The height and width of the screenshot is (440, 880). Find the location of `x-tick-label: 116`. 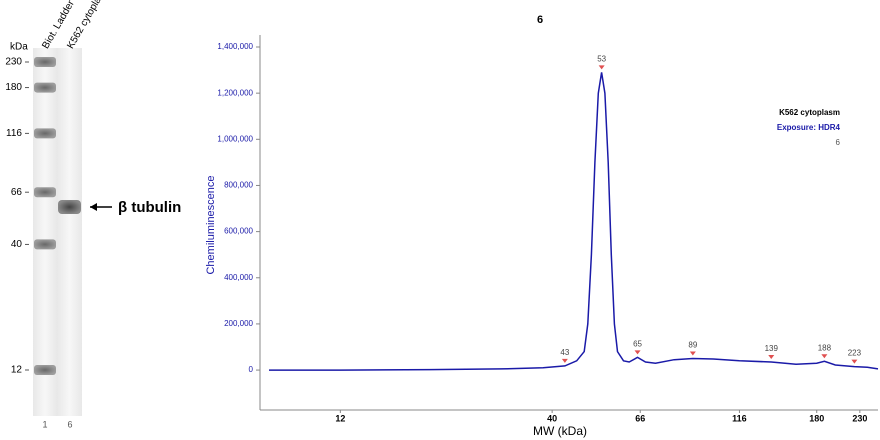

x-tick-label: 116 is located at coordinates (739, 418).